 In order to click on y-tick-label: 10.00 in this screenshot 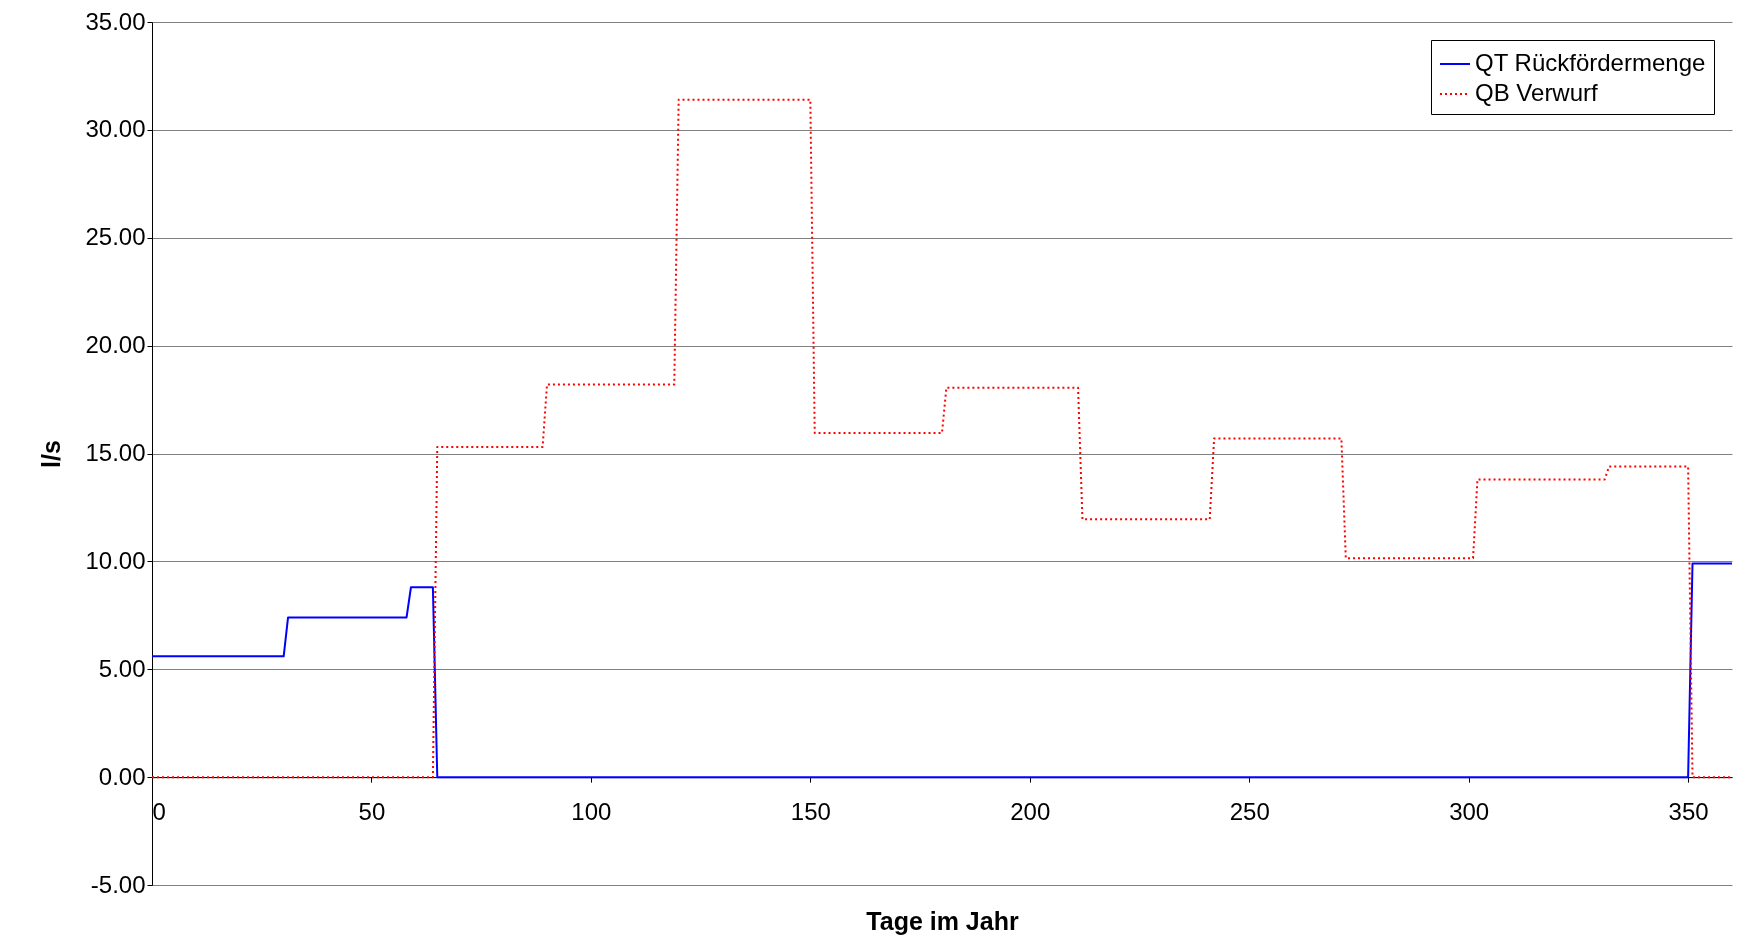, I will do `click(115, 560)`.